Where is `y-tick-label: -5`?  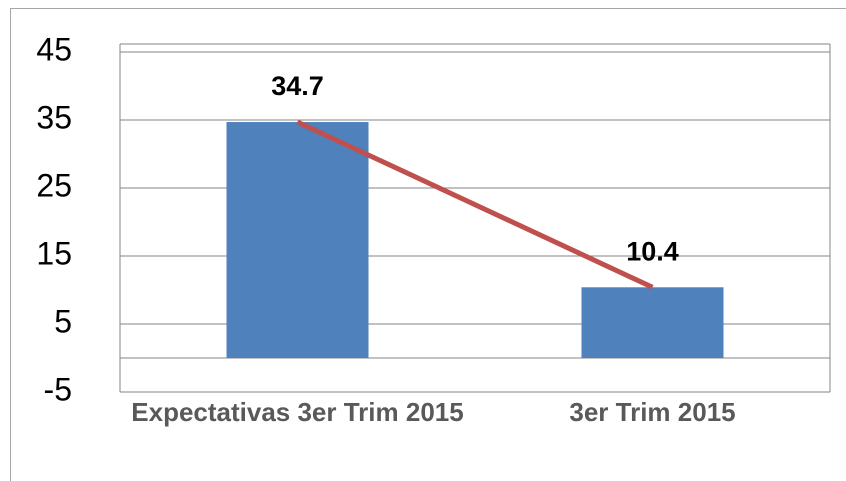
y-tick-label: -5 is located at coordinates (58, 389).